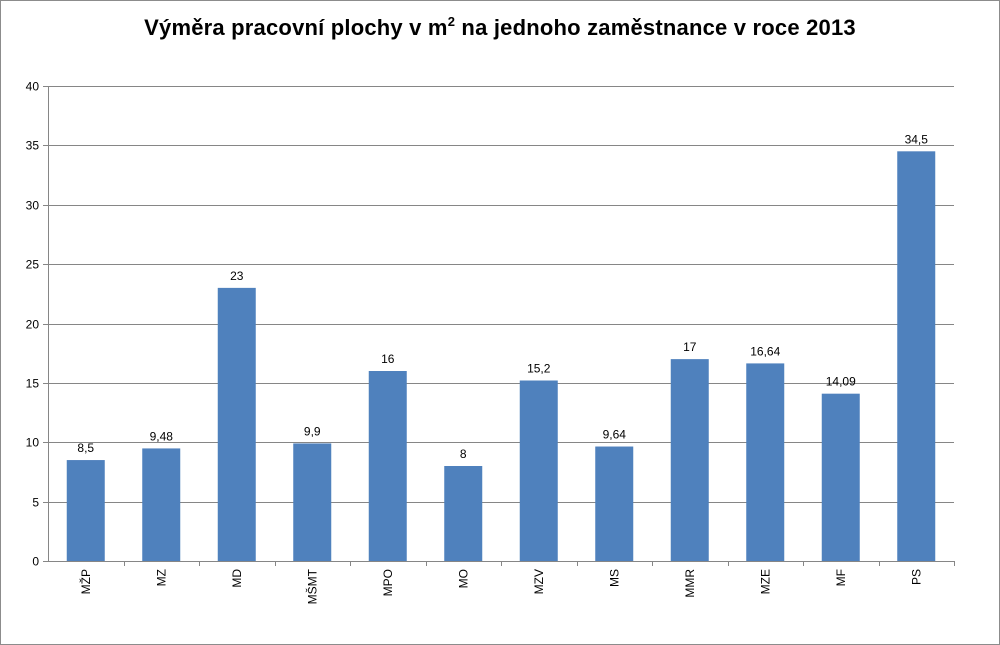 The width and height of the screenshot is (1000, 645). I want to click on y-tick-label: 5, so click(35, 503).